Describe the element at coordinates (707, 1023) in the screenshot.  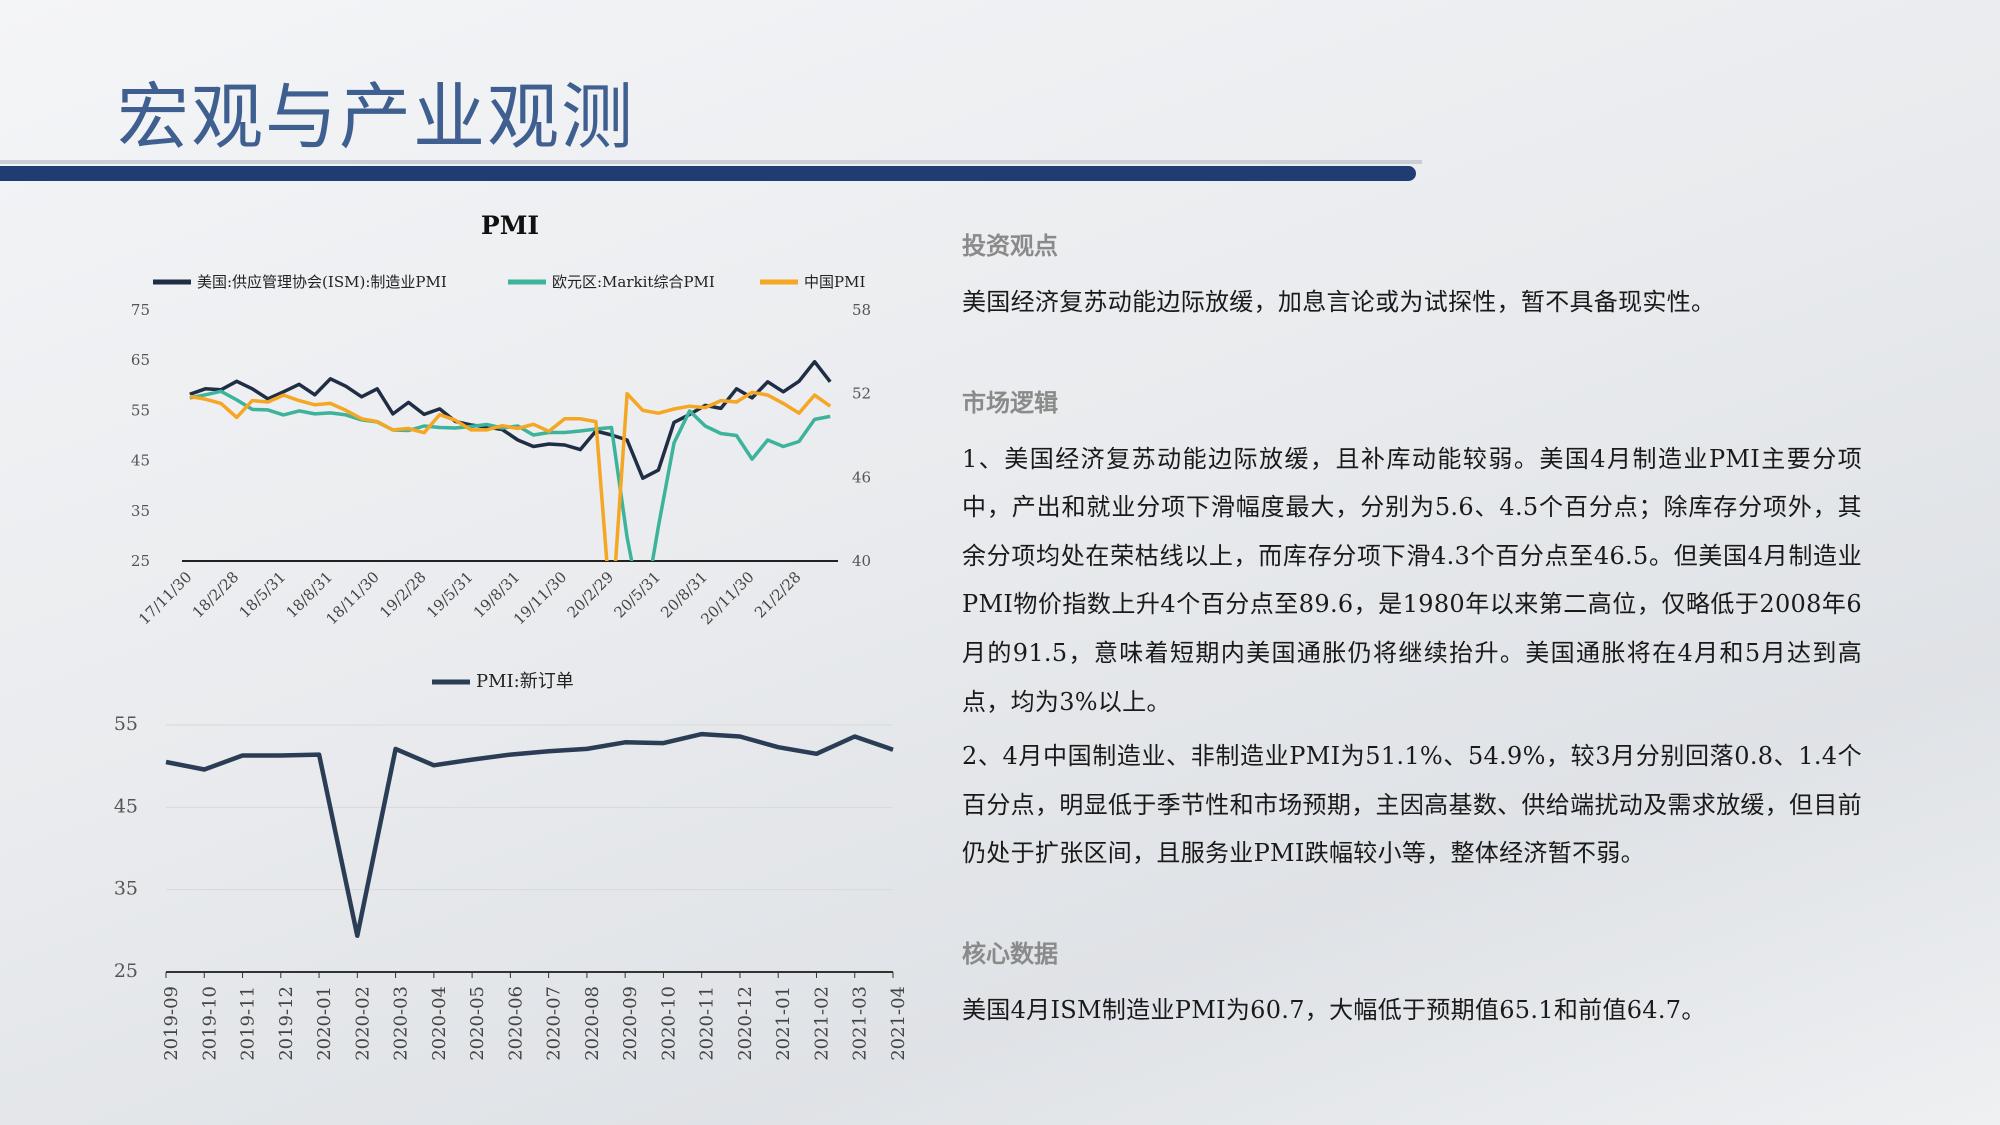
I see `x-tick-label: 2020-11` at that location.